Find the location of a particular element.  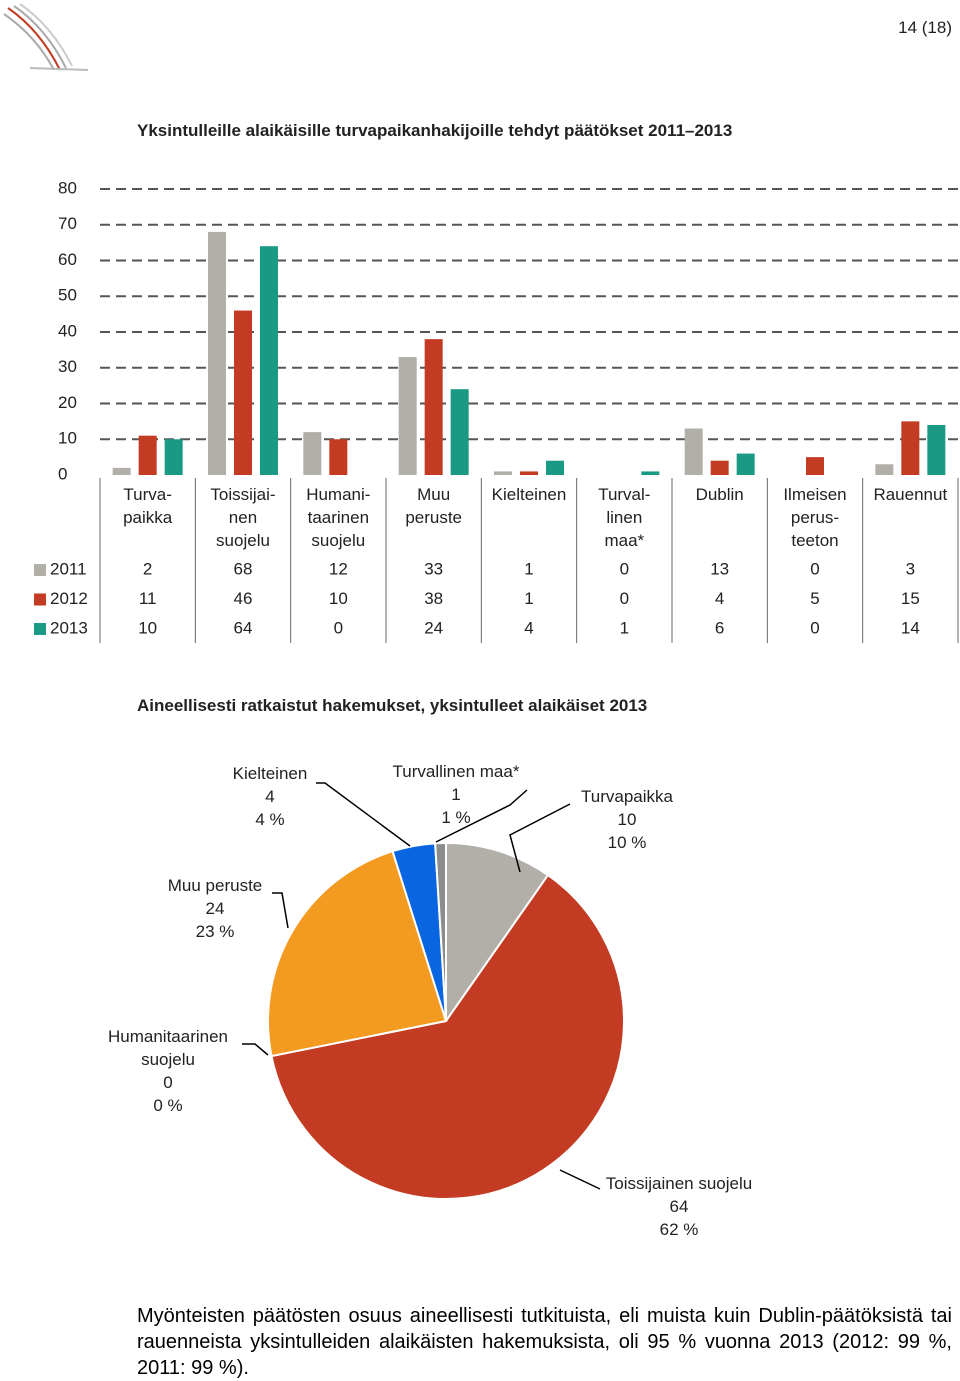

table-cell: 68 is located at coordinates (243, 568).